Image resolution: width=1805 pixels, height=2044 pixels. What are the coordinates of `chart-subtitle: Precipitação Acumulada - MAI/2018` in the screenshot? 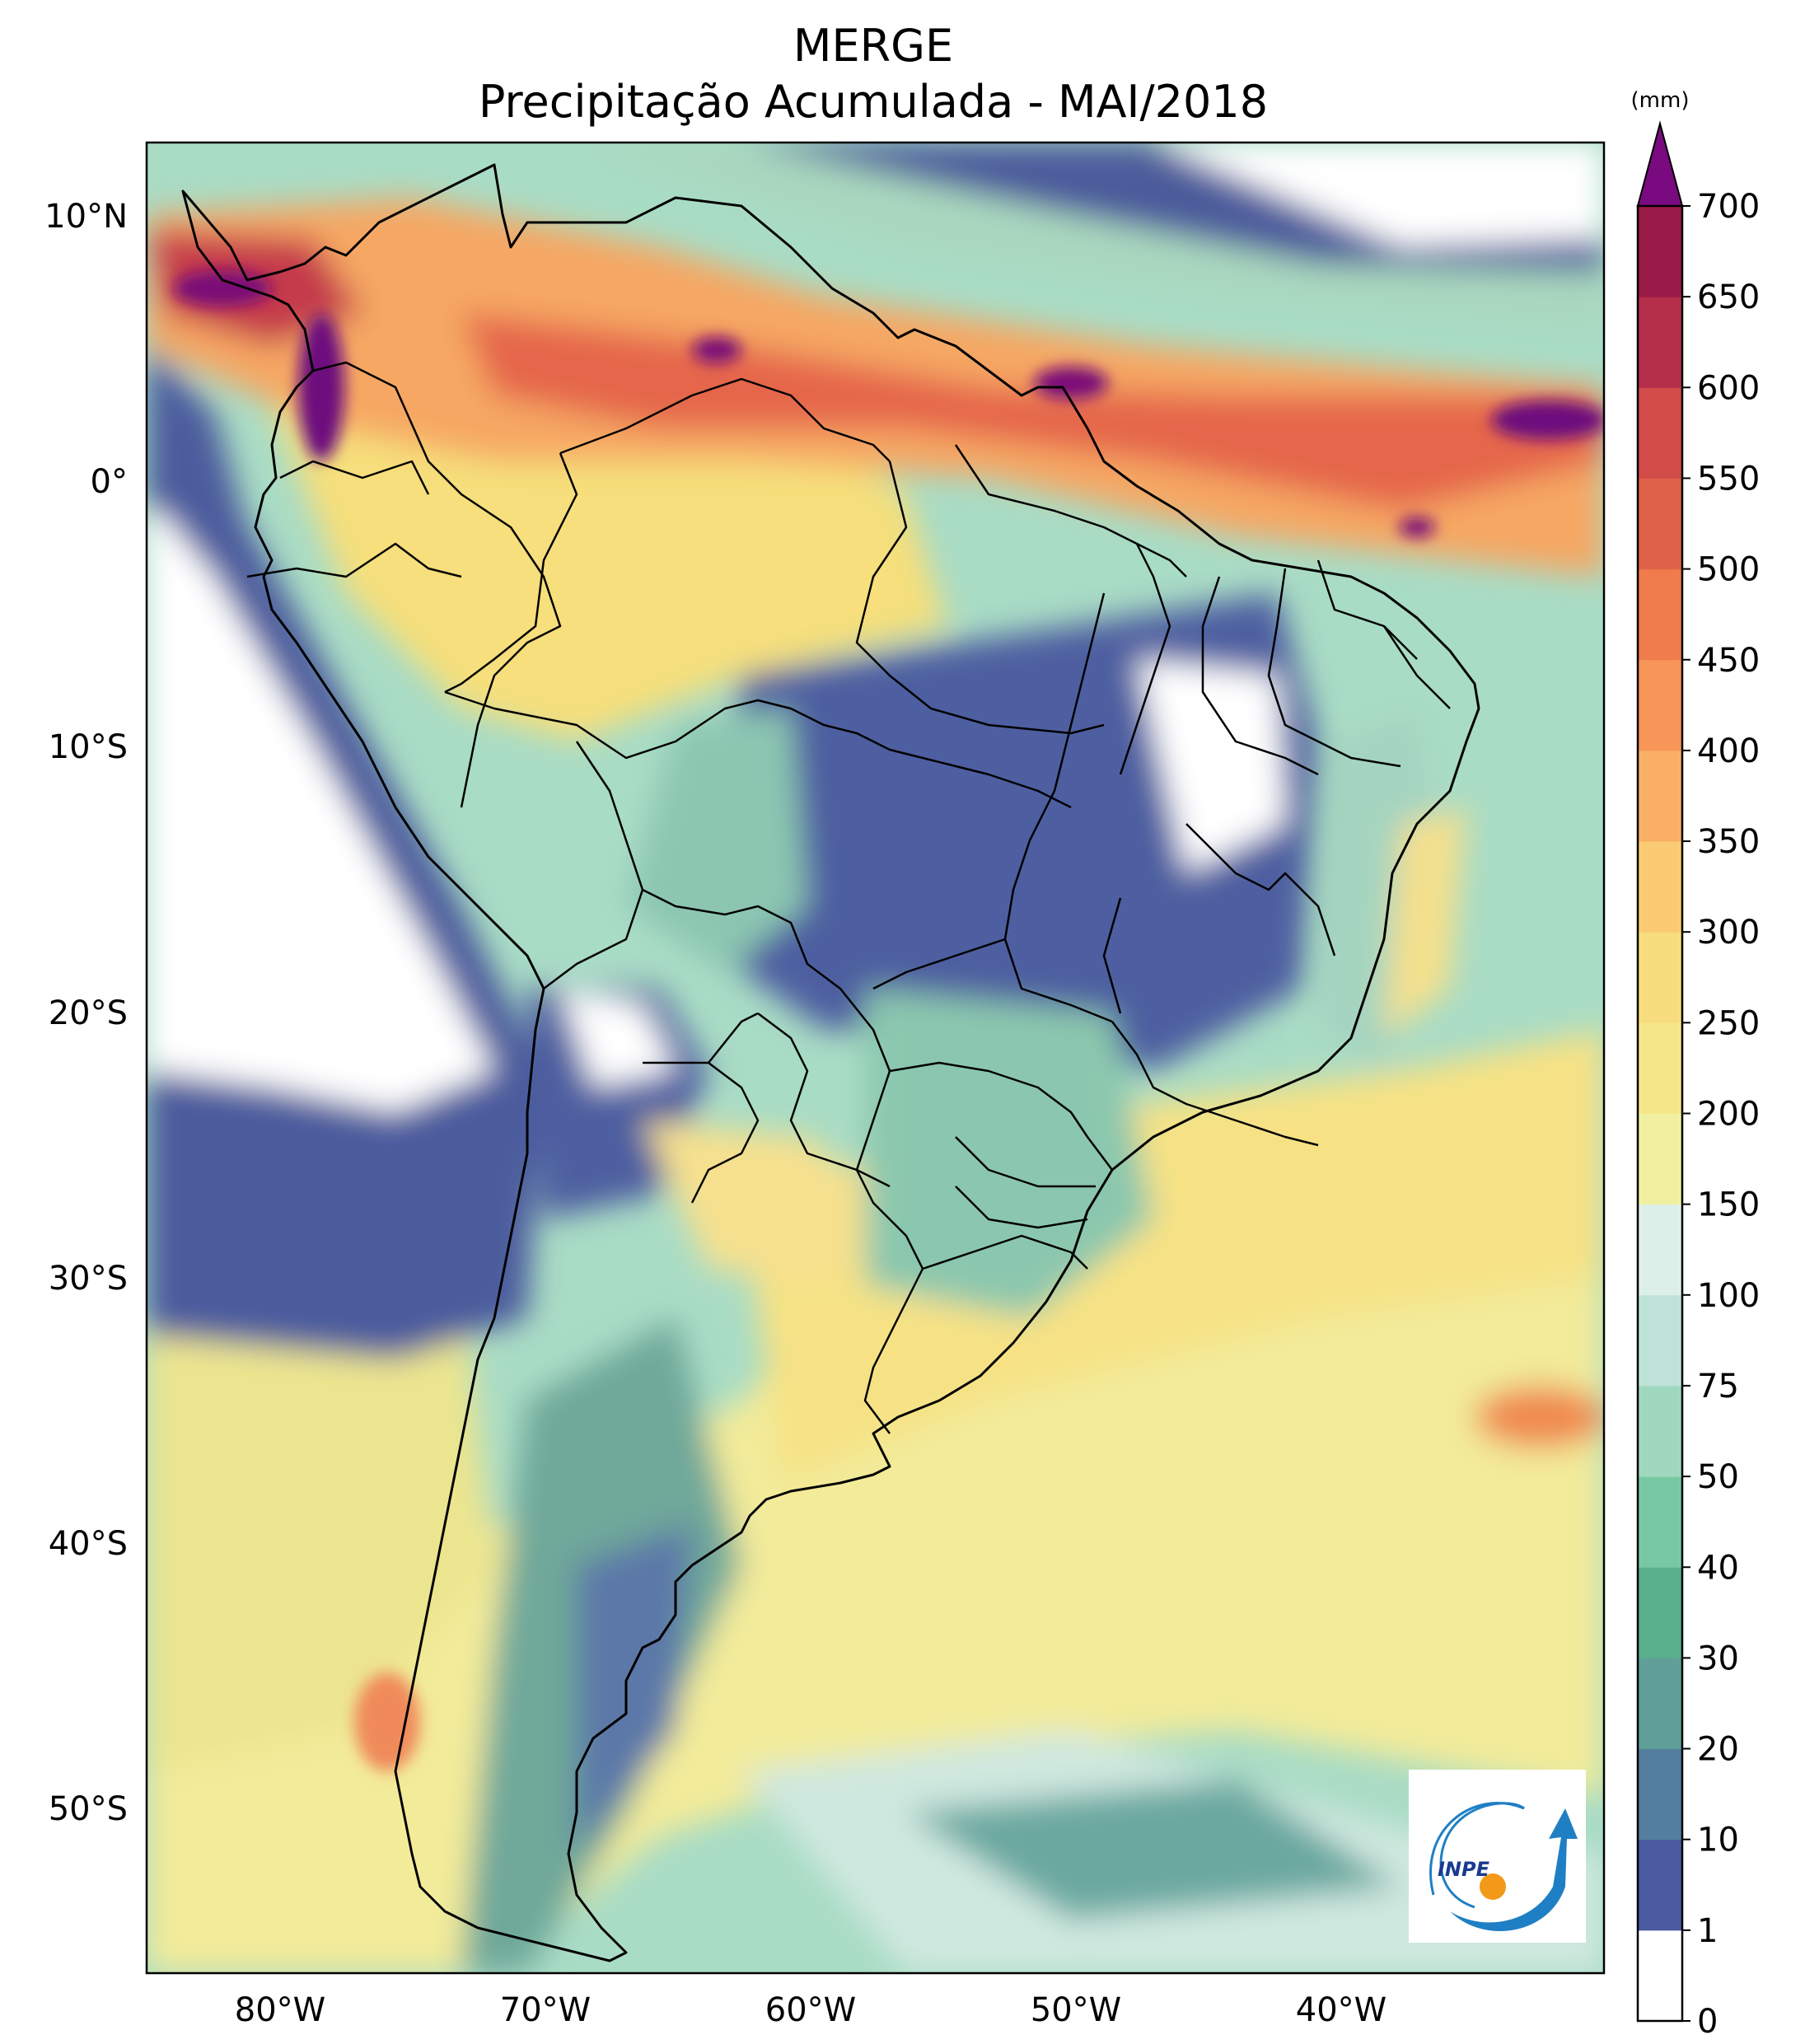 It's located at (874, 102).